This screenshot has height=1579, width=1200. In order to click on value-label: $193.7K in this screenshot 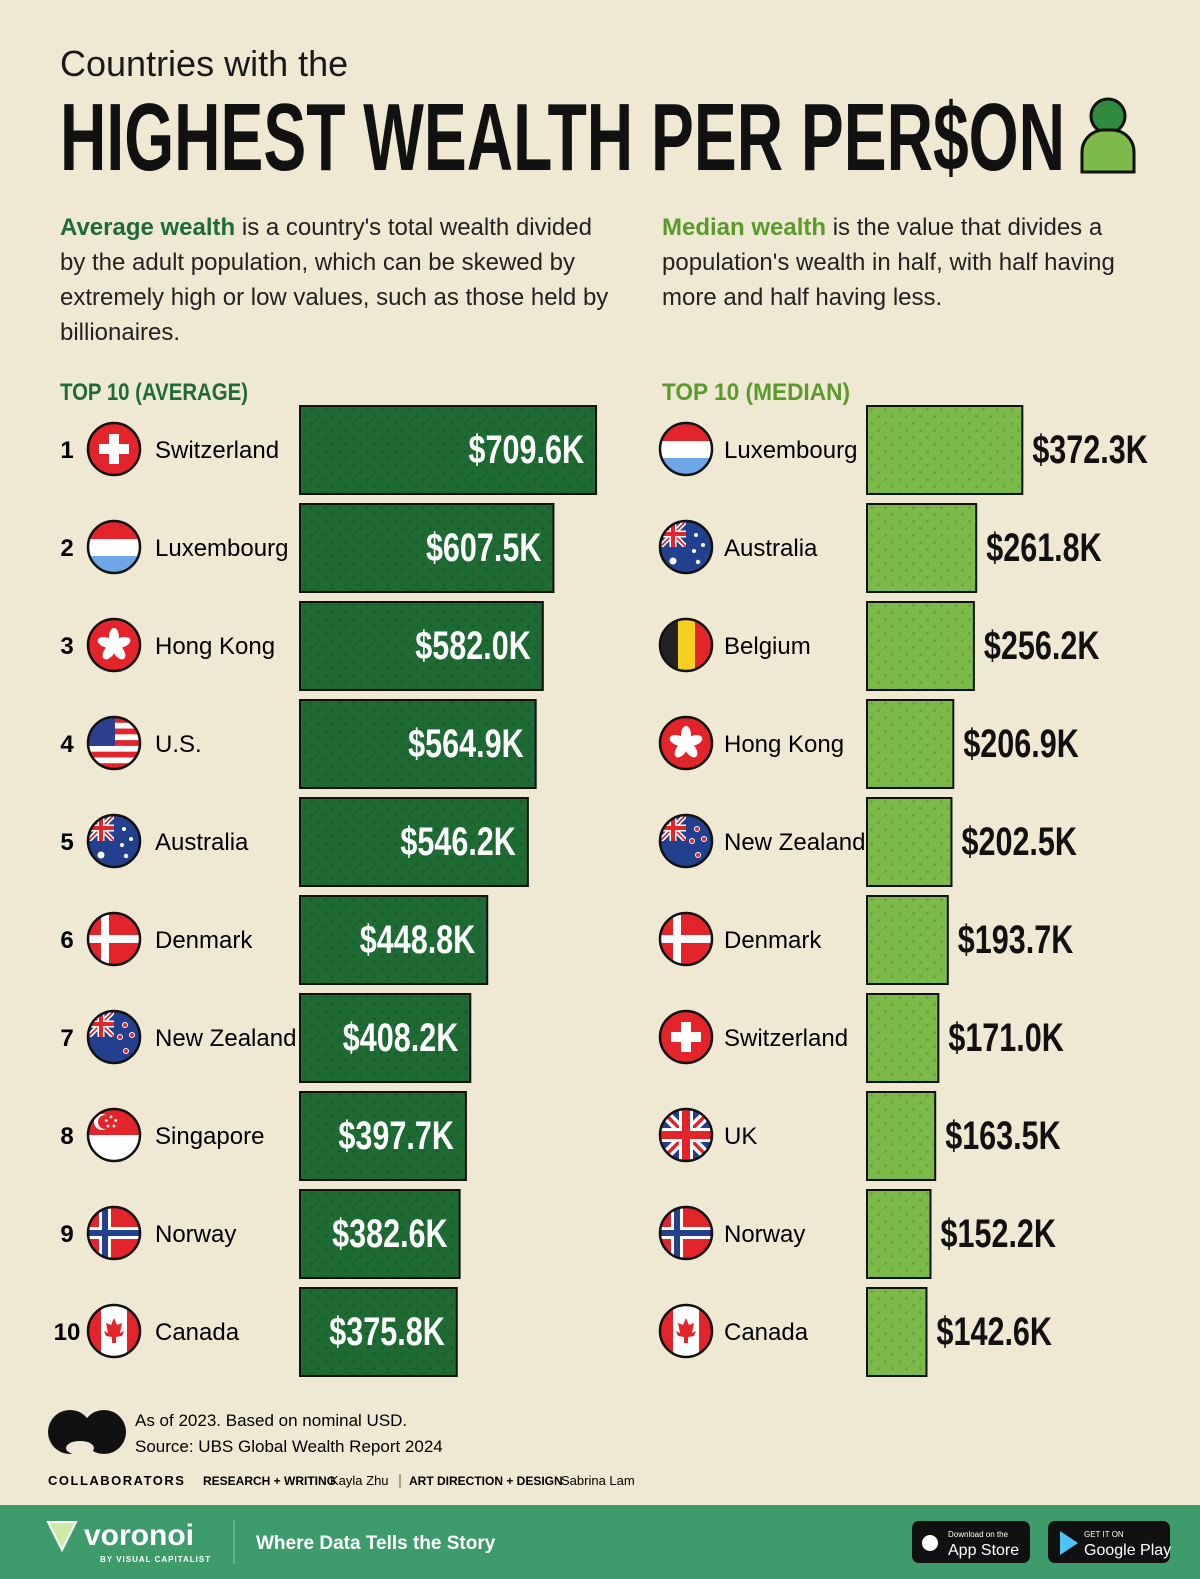, I will do `click(1016, 940)`.